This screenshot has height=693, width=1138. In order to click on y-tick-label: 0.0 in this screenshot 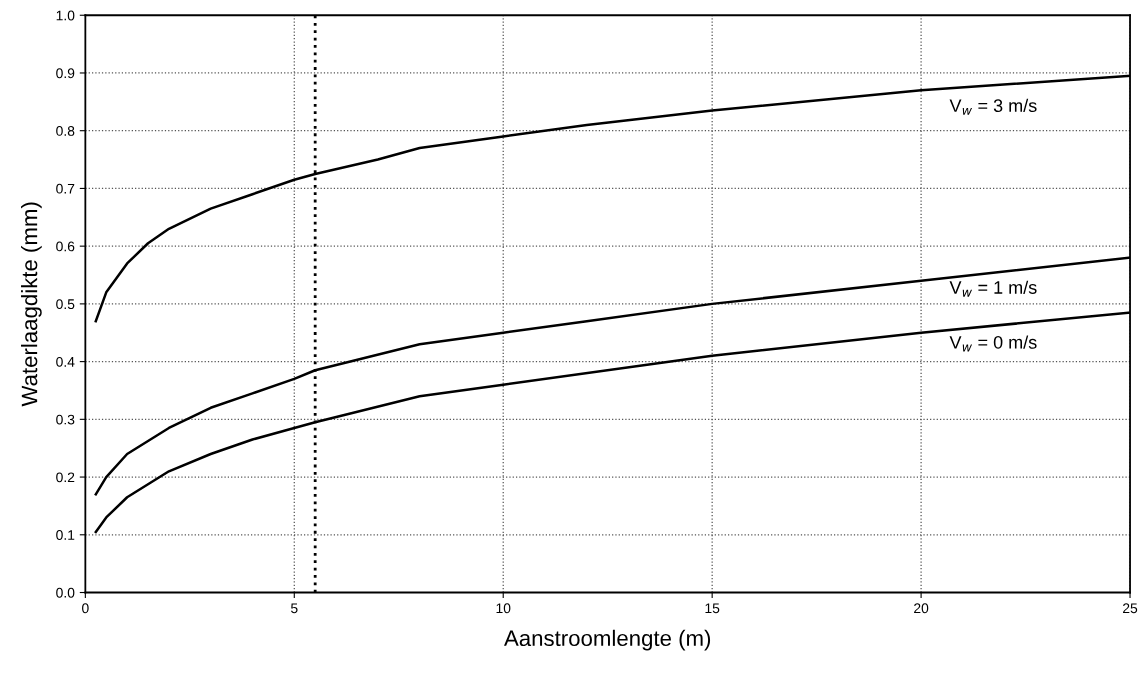, I will do `click(65, 592)`.